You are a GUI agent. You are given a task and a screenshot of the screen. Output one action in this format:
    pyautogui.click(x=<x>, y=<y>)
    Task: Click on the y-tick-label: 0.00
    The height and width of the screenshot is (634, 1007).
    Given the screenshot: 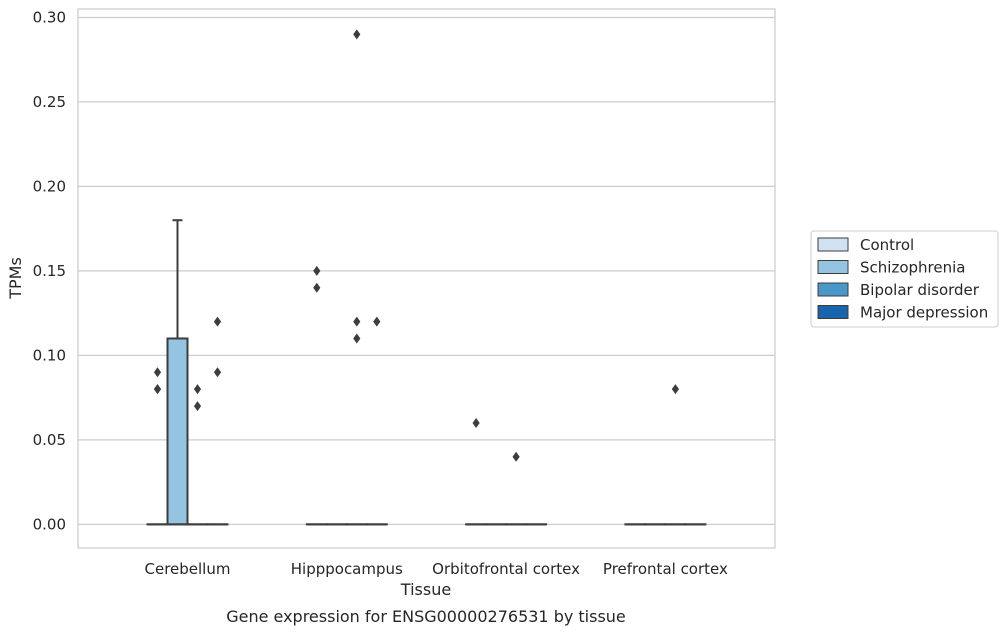 What is the action you would take?
    pyautogui.click(x=49, y=524)
    